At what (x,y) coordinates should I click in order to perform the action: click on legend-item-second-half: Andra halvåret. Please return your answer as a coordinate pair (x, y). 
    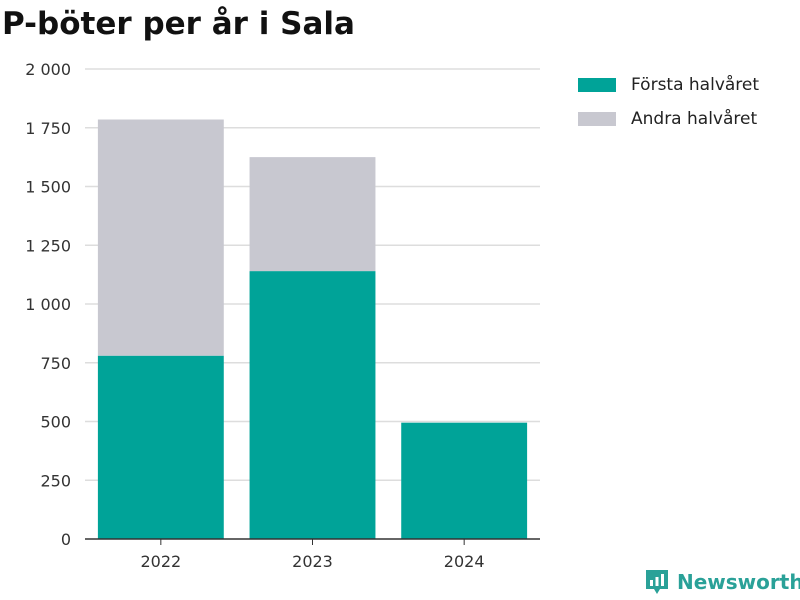
    Looking at the image, I should click on (668, 118).